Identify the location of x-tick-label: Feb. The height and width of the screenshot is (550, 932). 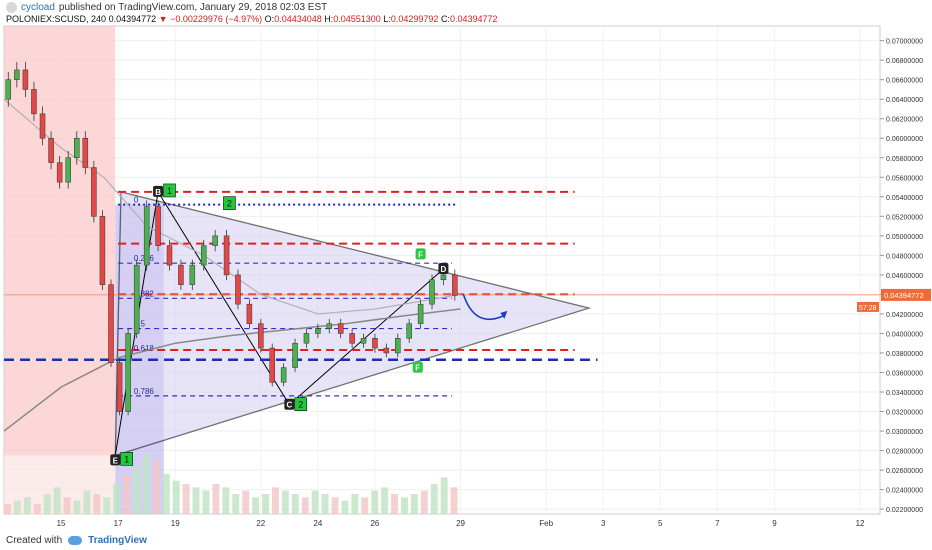
(546, 523).